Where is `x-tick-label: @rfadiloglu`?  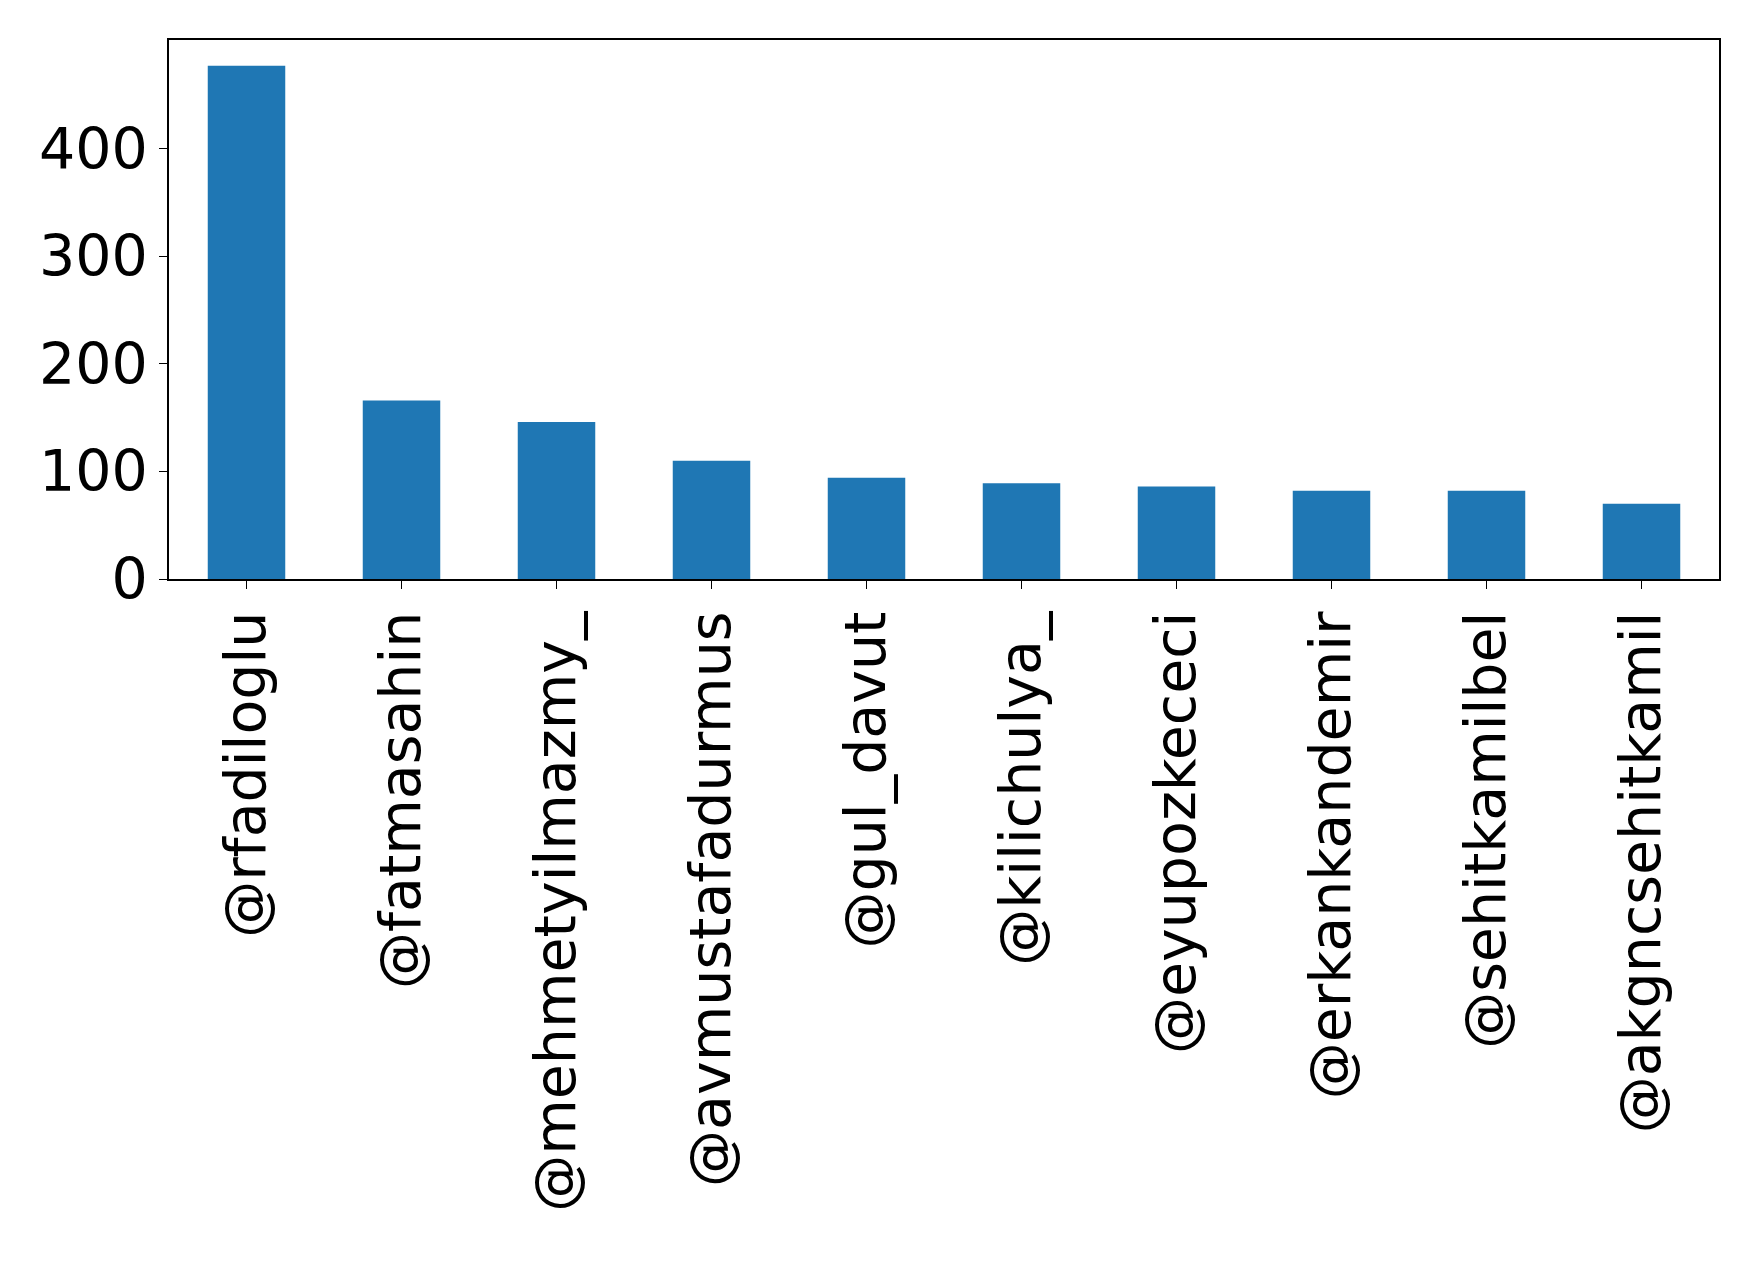 x-tick-label: @rfadiloglu is located at coordinates (245, 774).